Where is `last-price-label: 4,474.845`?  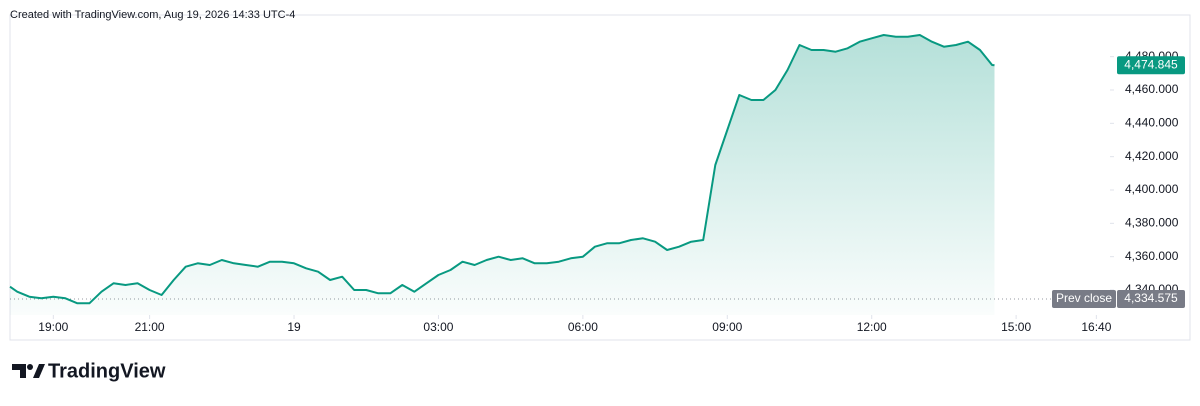 last-price-label: 4,474.845 is located at coordinates (1151, 64).